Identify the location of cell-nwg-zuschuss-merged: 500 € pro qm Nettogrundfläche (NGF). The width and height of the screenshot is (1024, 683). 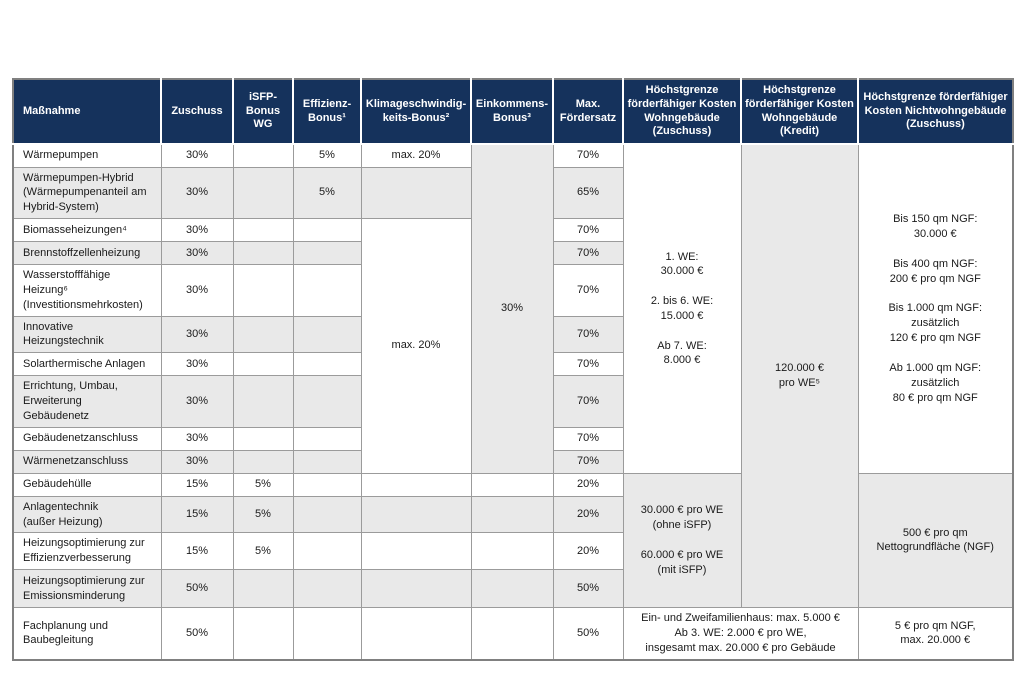
(935, 540).